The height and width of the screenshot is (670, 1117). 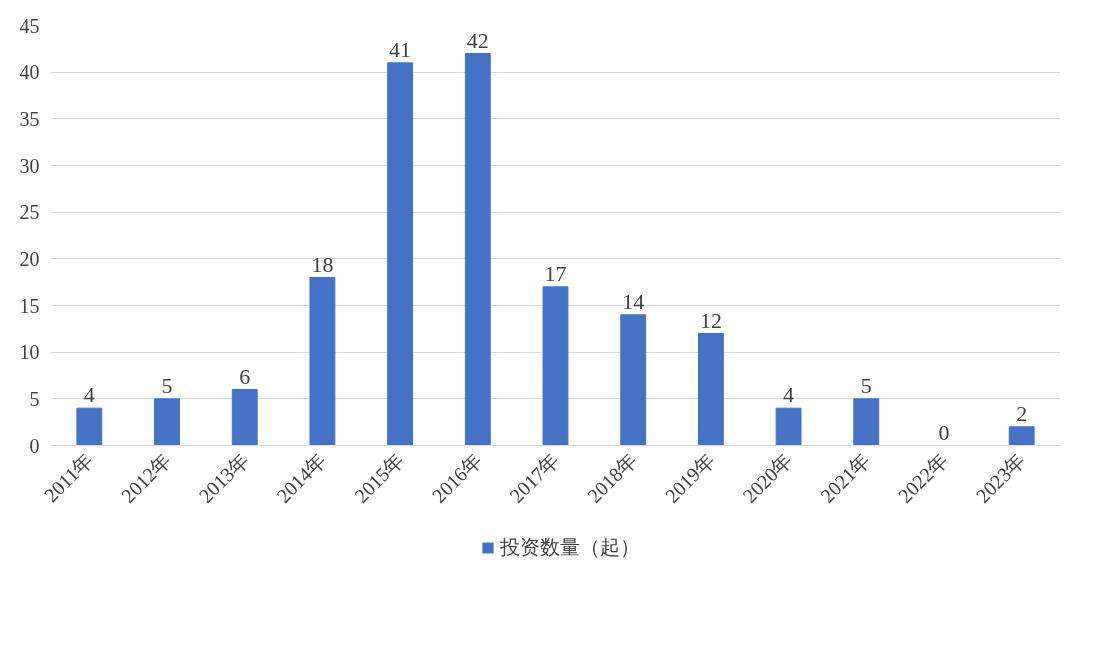 I want to click on data-label: 18, so click(x=322, y=264).